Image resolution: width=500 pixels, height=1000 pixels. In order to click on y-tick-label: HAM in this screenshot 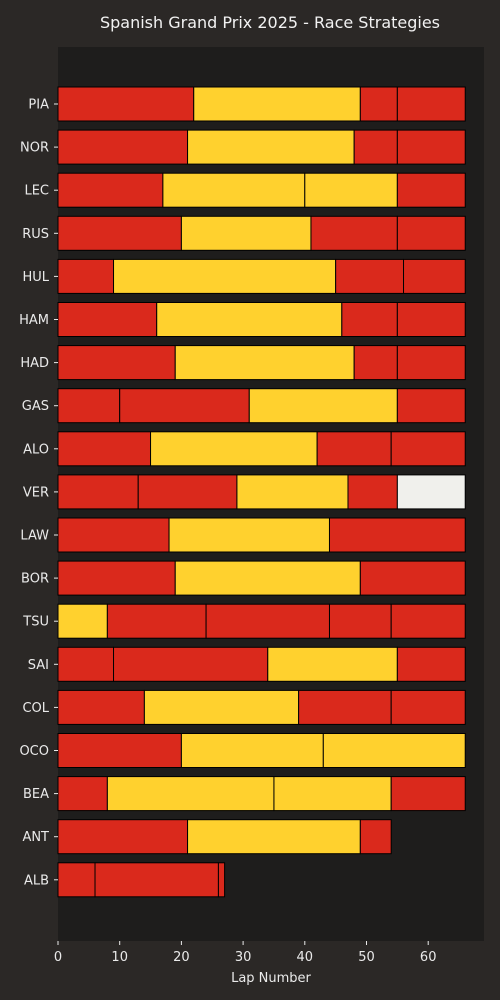, I will do `click(34, 320)`.